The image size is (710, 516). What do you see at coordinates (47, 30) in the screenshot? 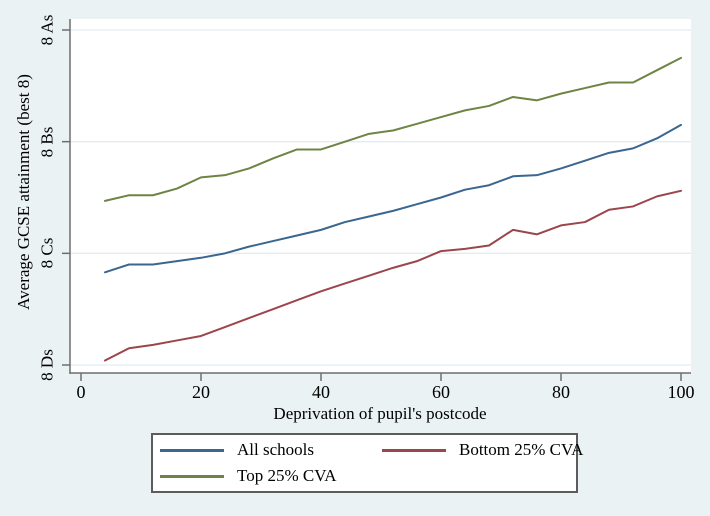
I see `y-tick-label: 8 As` at bounding box center [47, 30].